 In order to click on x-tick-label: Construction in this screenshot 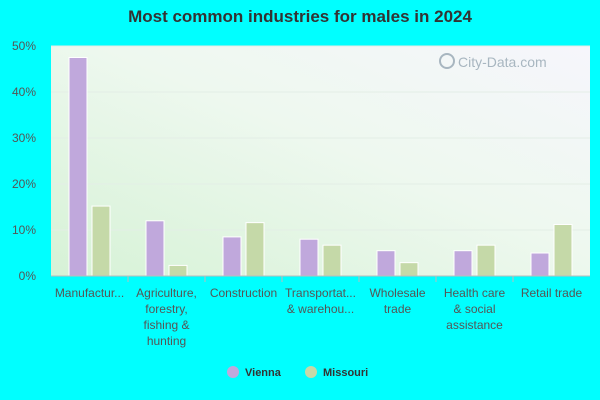, I will do `click(243, 293)`.